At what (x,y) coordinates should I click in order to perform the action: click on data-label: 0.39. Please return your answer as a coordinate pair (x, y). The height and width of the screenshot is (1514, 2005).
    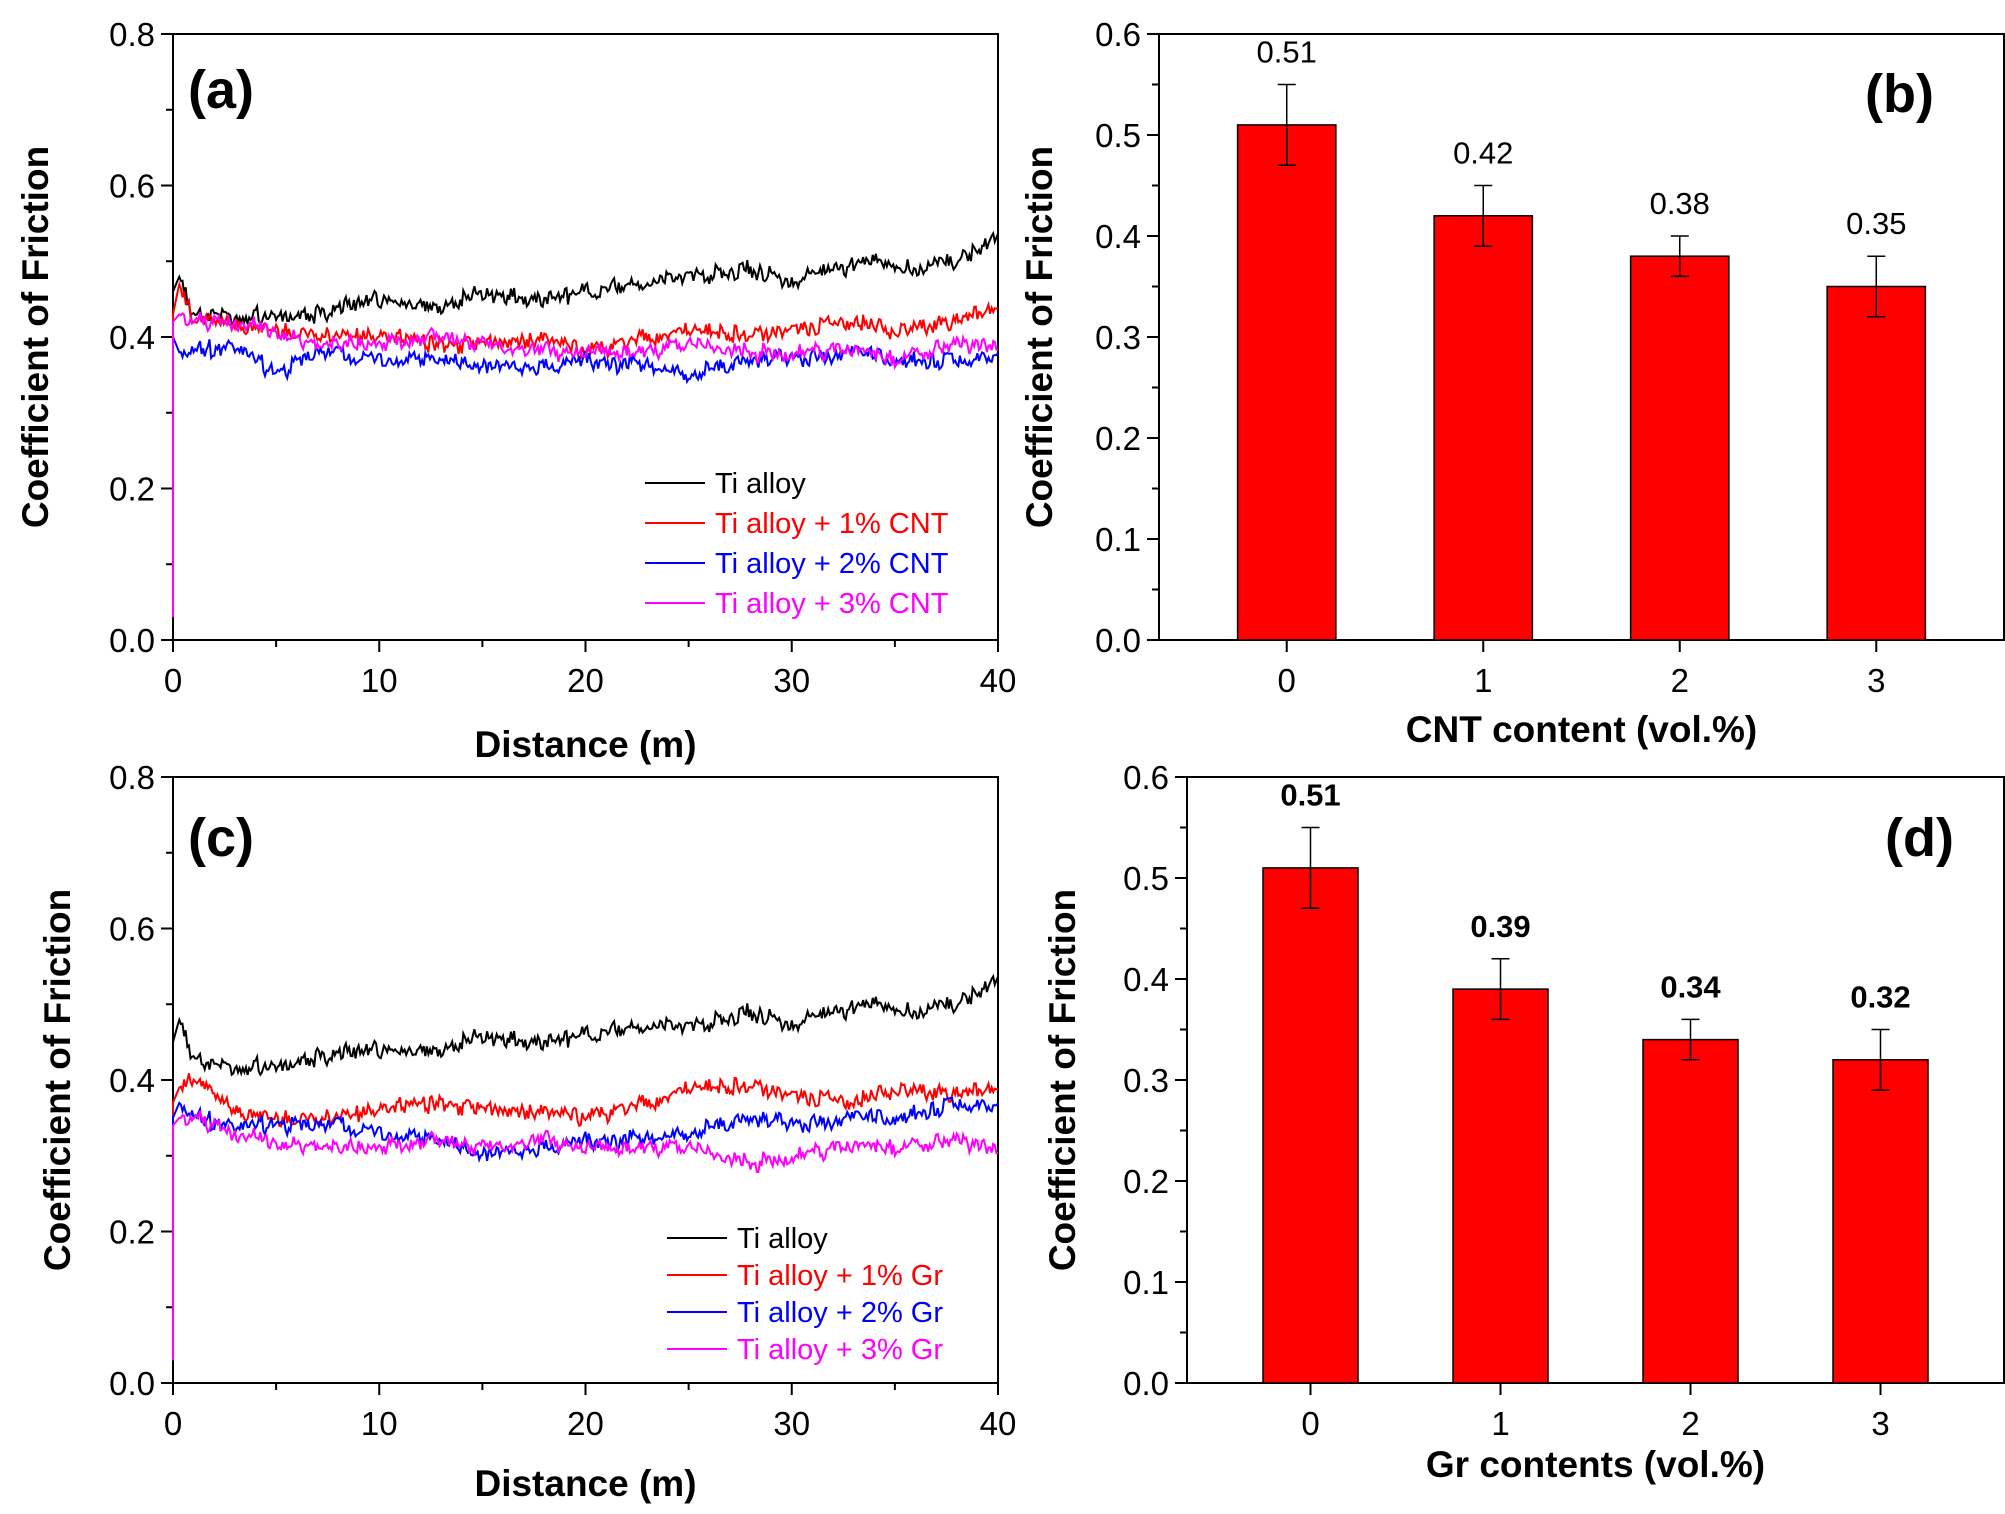
    Looking at the image, I should click on (1500, 926).